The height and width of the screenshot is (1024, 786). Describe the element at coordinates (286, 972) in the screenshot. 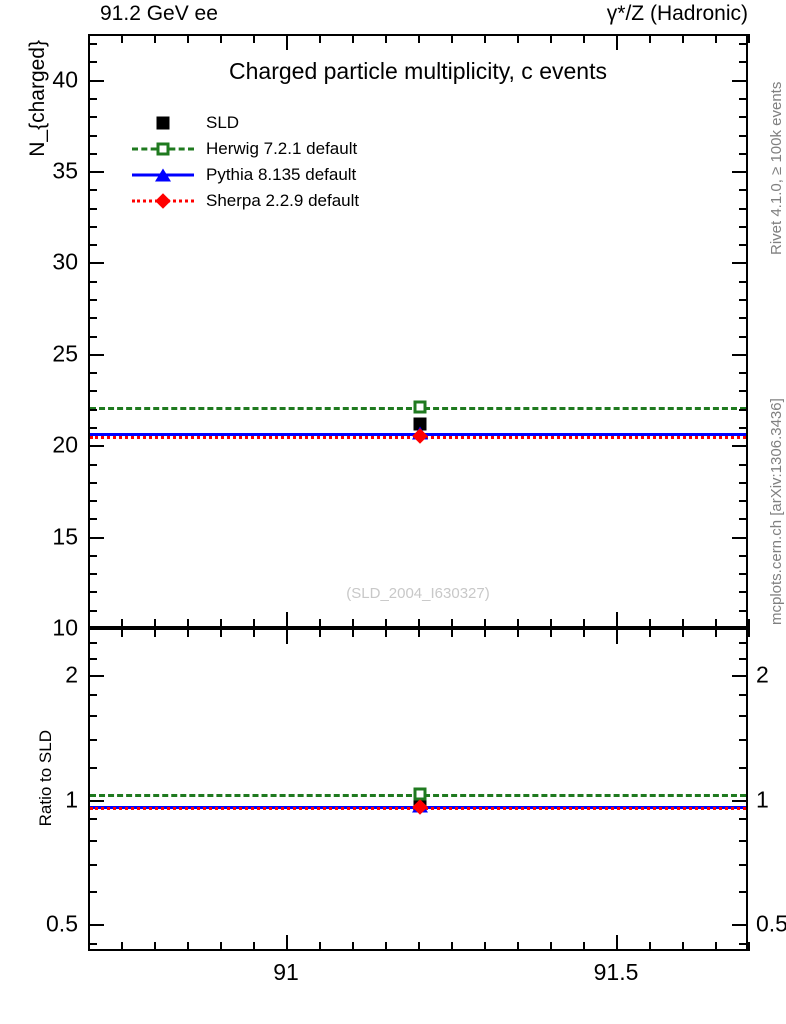

I see `xtick-label: 91` at that location.